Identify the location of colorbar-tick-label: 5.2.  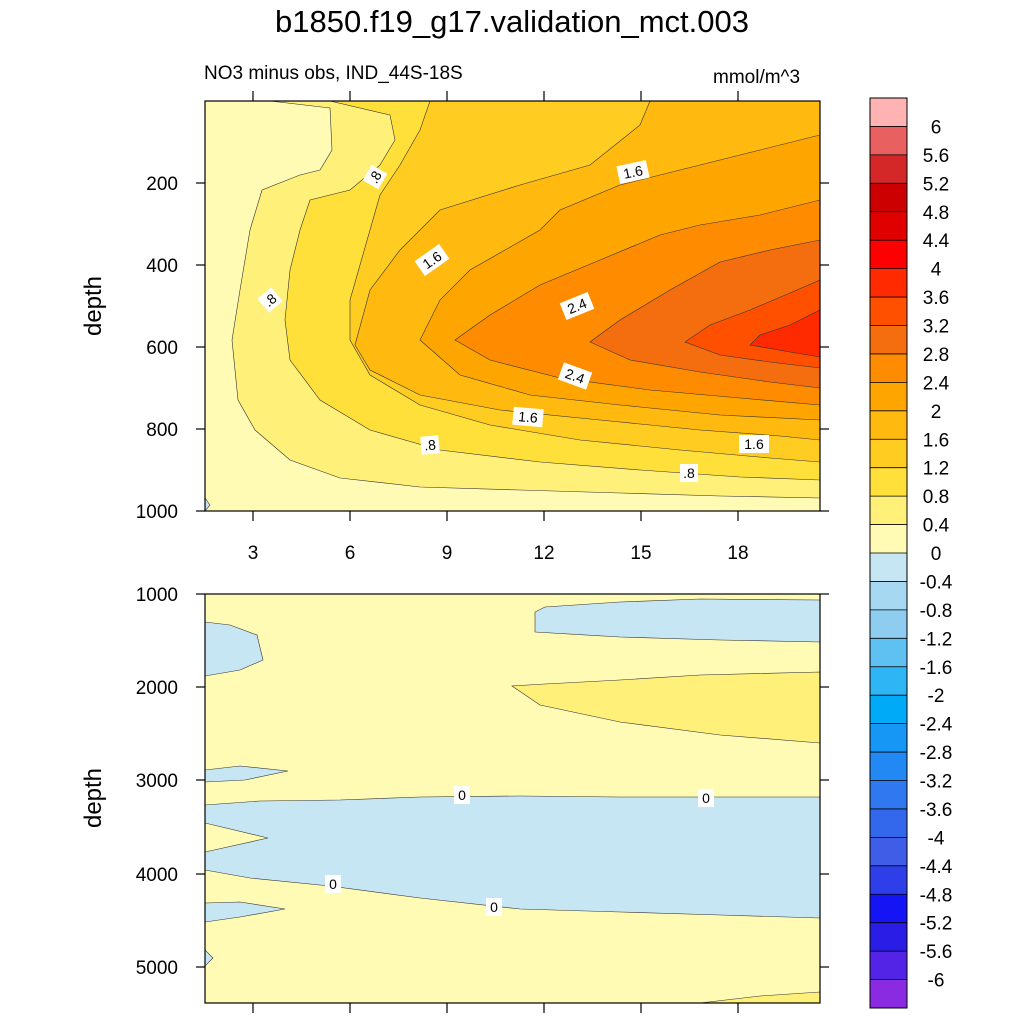
(936, 184).